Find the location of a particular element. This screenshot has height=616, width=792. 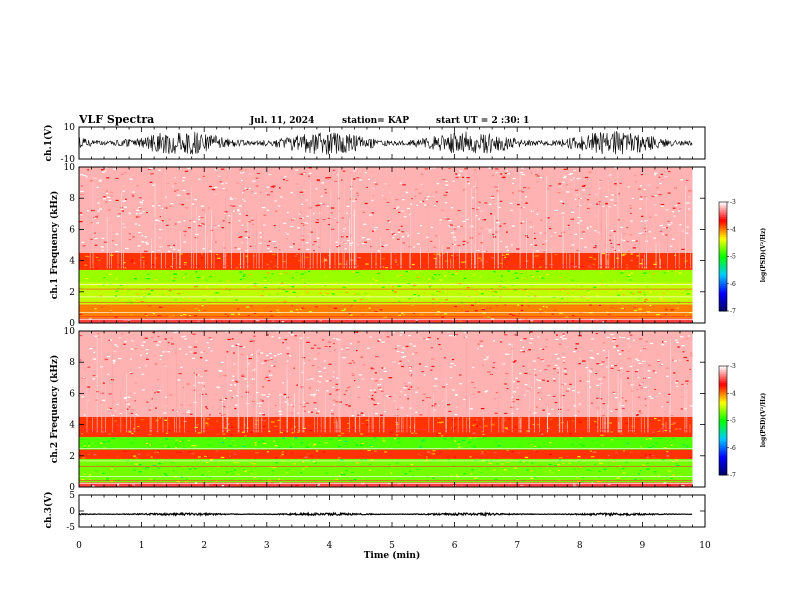

ch1-colorbar-label: log(PSD)(V²/Hz) is located at coordinates (763, 255).